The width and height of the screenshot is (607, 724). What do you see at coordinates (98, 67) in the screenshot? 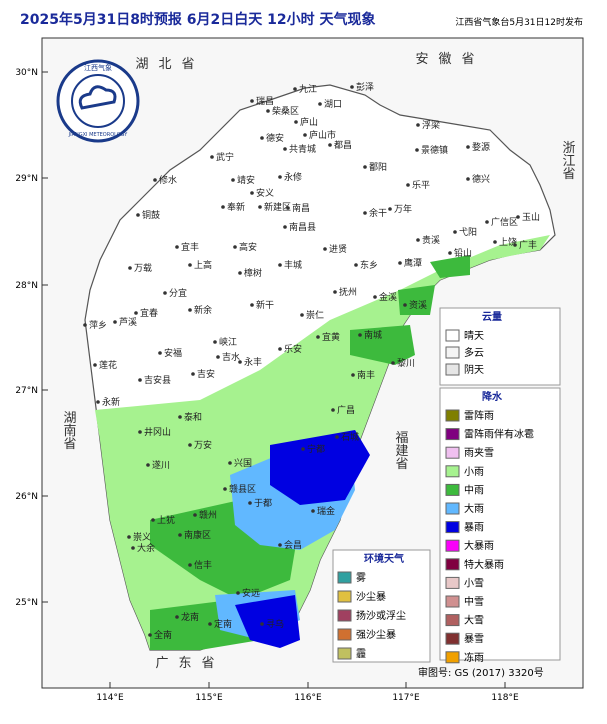
I see `logo-name: 江西气象` at bounding box center [98, 67].